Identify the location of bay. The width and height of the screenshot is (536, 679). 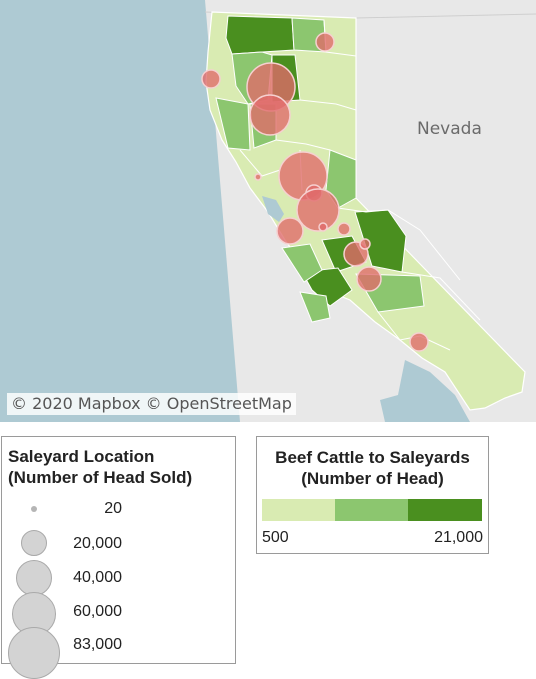
(273, 209).